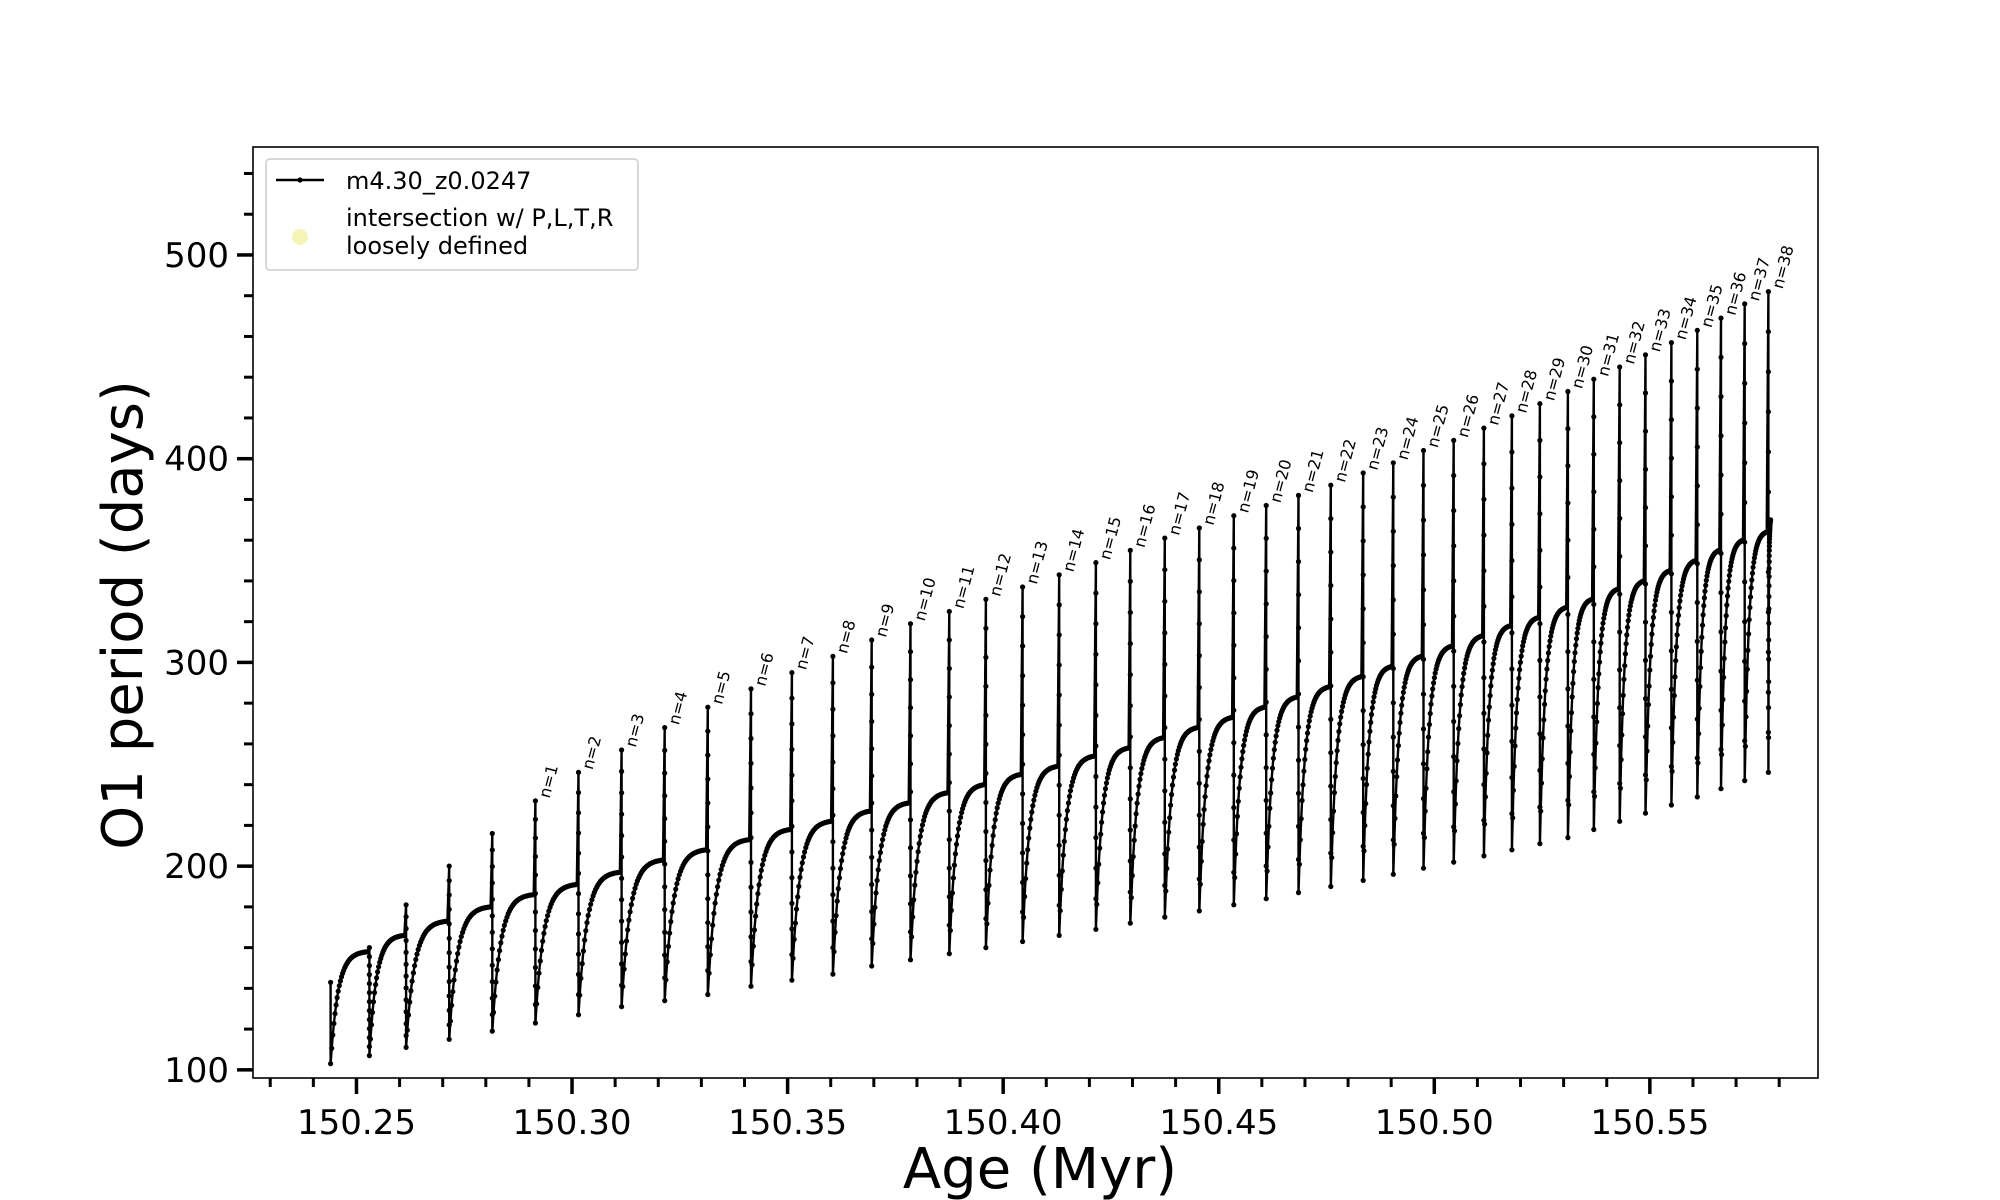 This screenshot has width=2000, height=1200. Describe the element at coordinates (548, 781) in the screenshot. I see `pulse-label: n=1` at that location.